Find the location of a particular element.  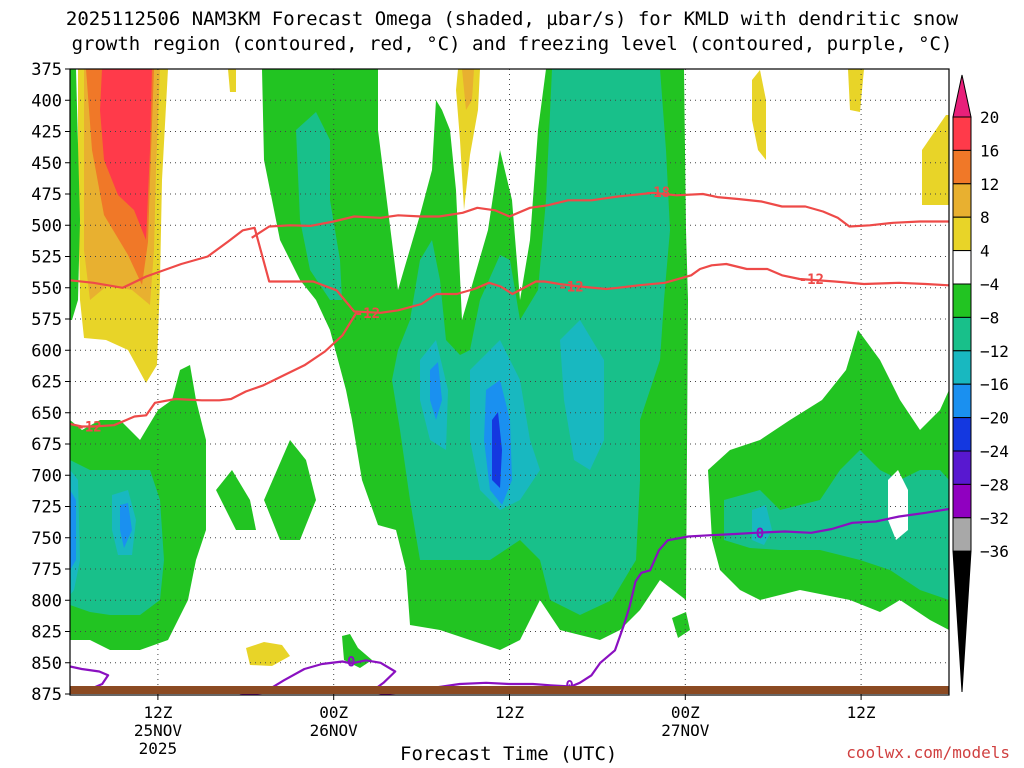

y-tick-label: 675 is located at coordinates (46, 445).